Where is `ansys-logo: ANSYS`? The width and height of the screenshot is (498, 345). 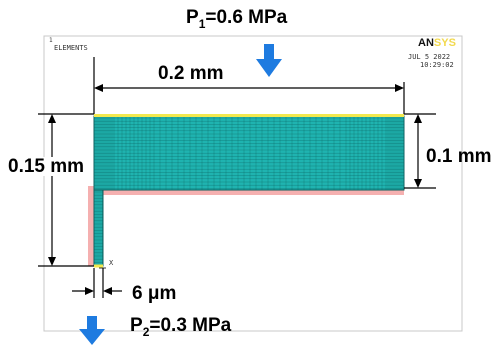 ansys-logo: ANSYS is located at coordinates (437, 43).